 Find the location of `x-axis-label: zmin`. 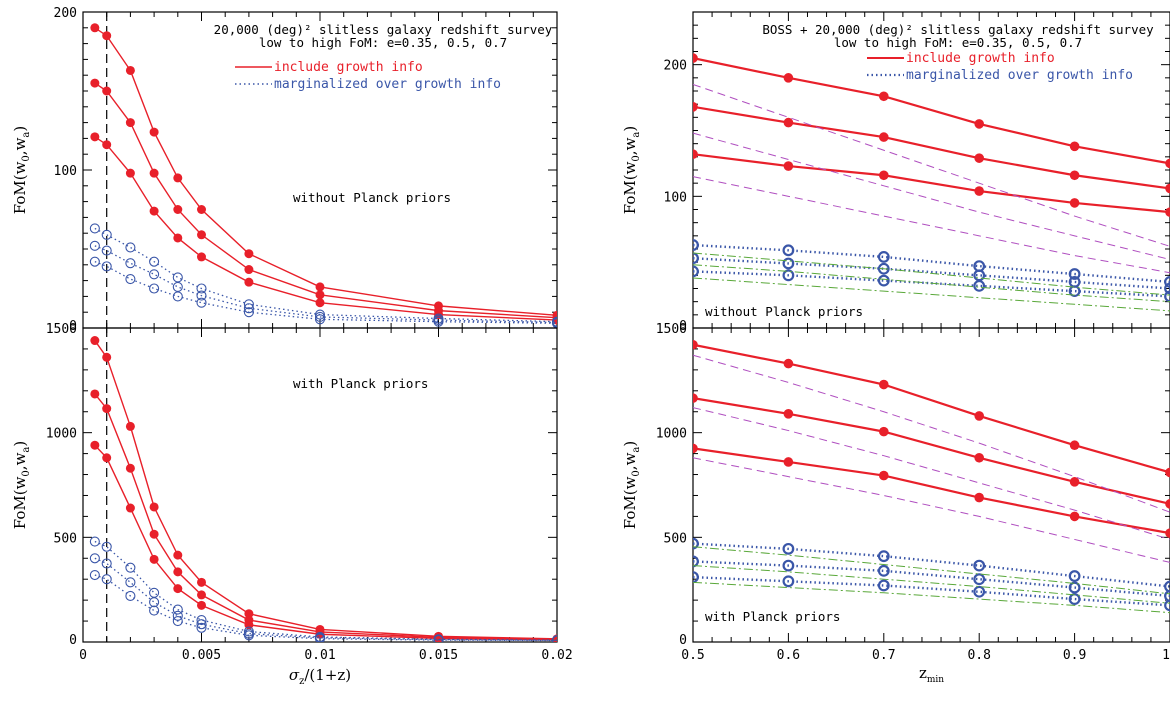

x-axis-label: zmin is located at coordinates (931, 674).